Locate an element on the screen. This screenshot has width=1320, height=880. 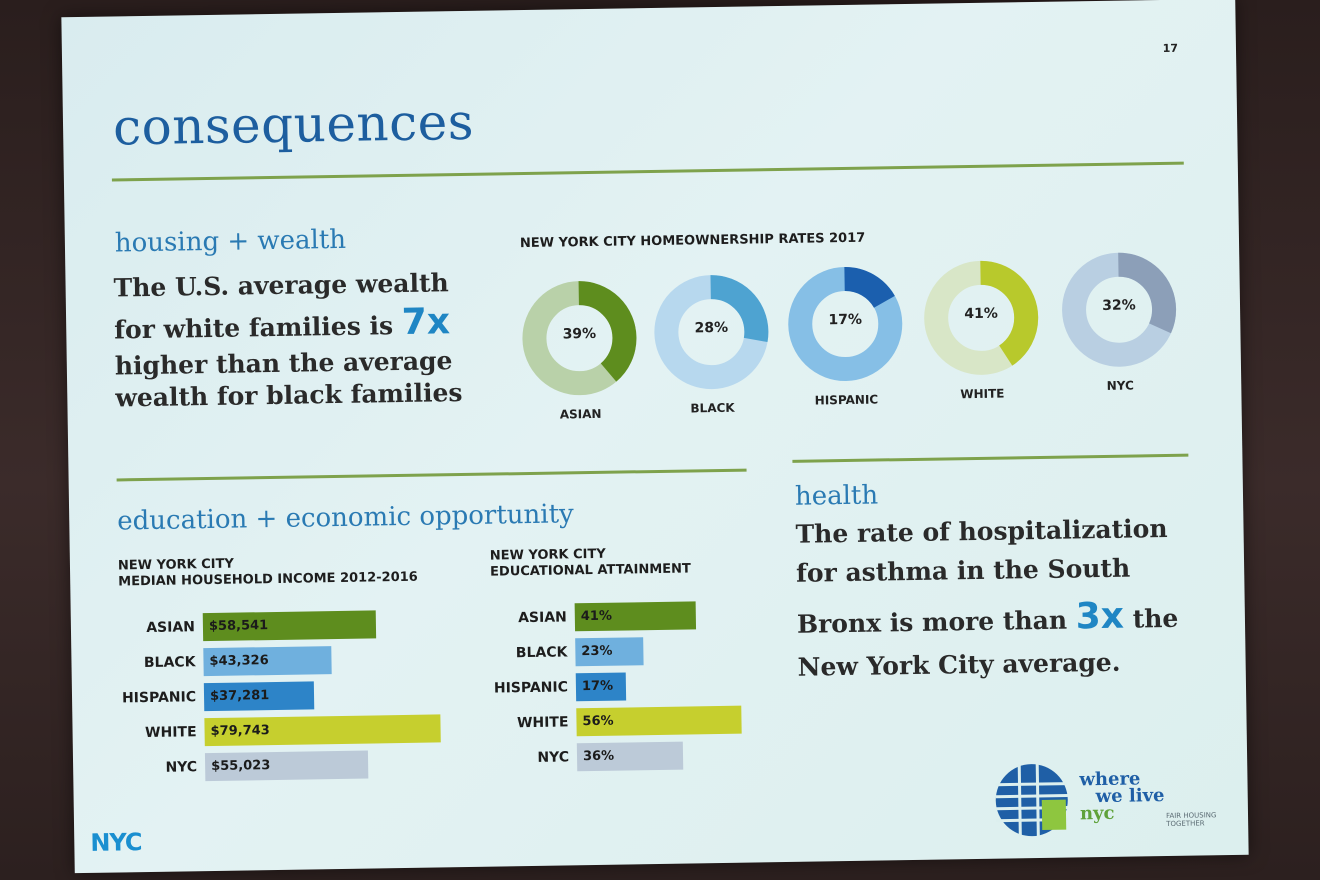
bar-value: $58,541 is located at coordinates (238, 626).